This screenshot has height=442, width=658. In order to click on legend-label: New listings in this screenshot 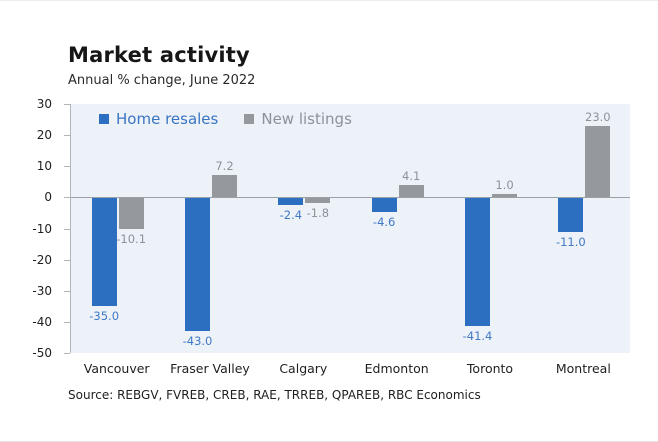, I will do `click(306, 119)`.